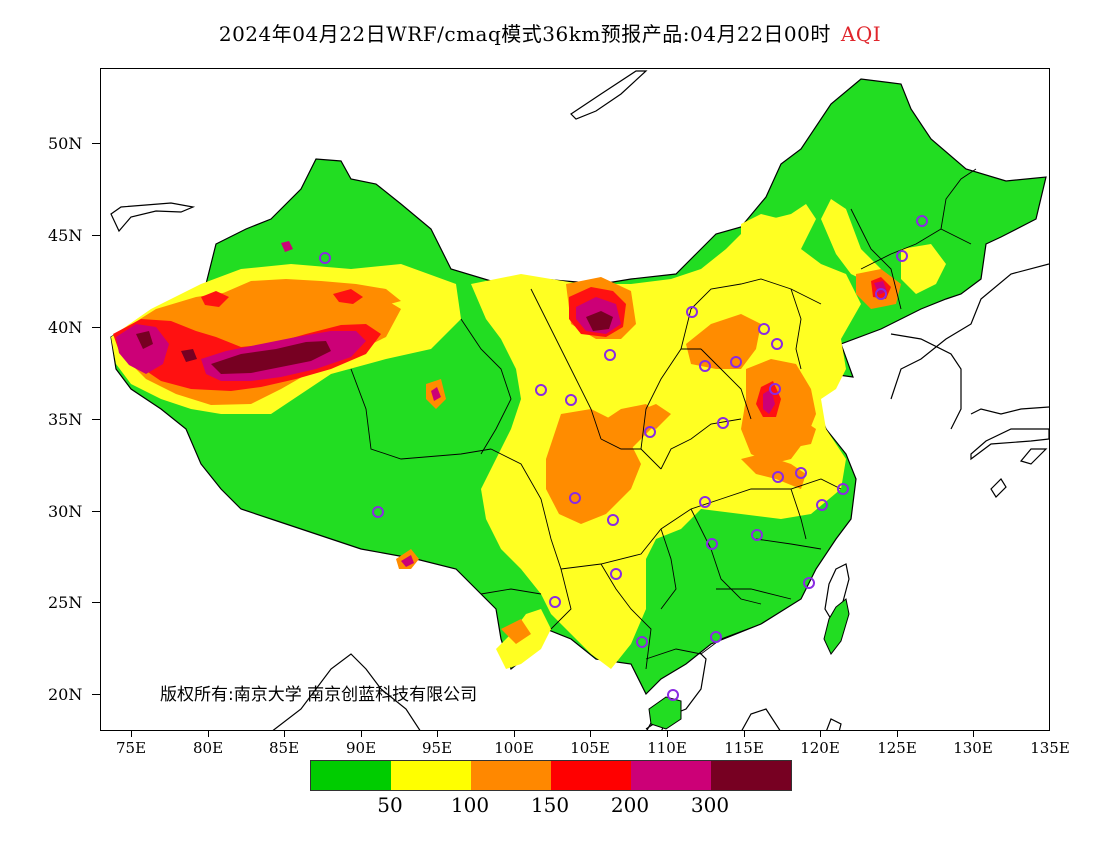  Describe the element at coordinates (361, 748) in the screenshot. I see `x-tick-label: 90E` at that location.